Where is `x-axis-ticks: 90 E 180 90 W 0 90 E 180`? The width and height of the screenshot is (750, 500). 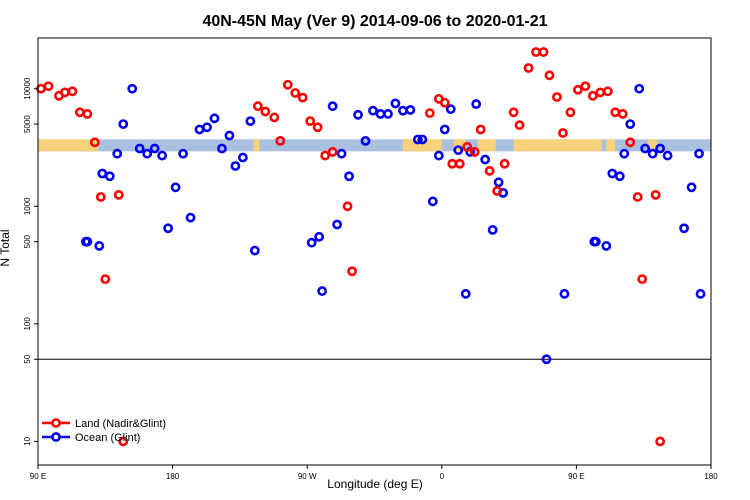
x-axis-ticks: 90 E 180 90 W 0 90 E 180 is located at coordinates (374, 473).